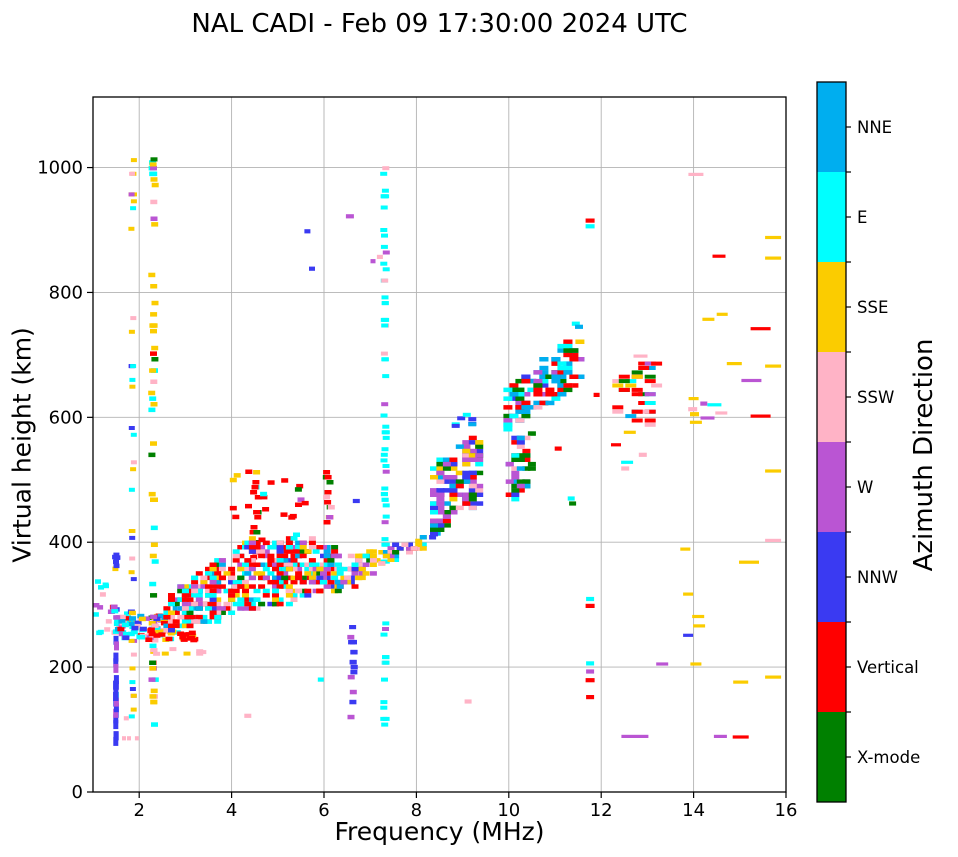 This screenshot has width=958, height=857. Describe the element at coordinates (875, 397) in the screenshot. I see `colorbar-tick-label: SSW` at that location.